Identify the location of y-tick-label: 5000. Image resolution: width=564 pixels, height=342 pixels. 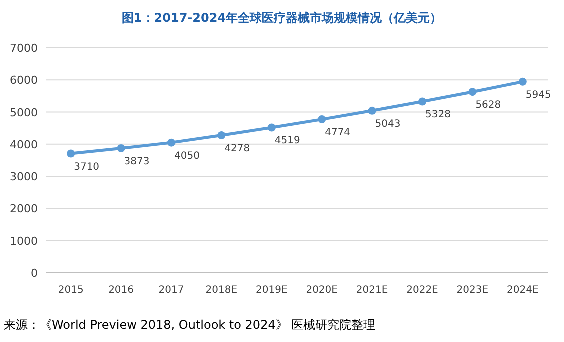
(24, 113).